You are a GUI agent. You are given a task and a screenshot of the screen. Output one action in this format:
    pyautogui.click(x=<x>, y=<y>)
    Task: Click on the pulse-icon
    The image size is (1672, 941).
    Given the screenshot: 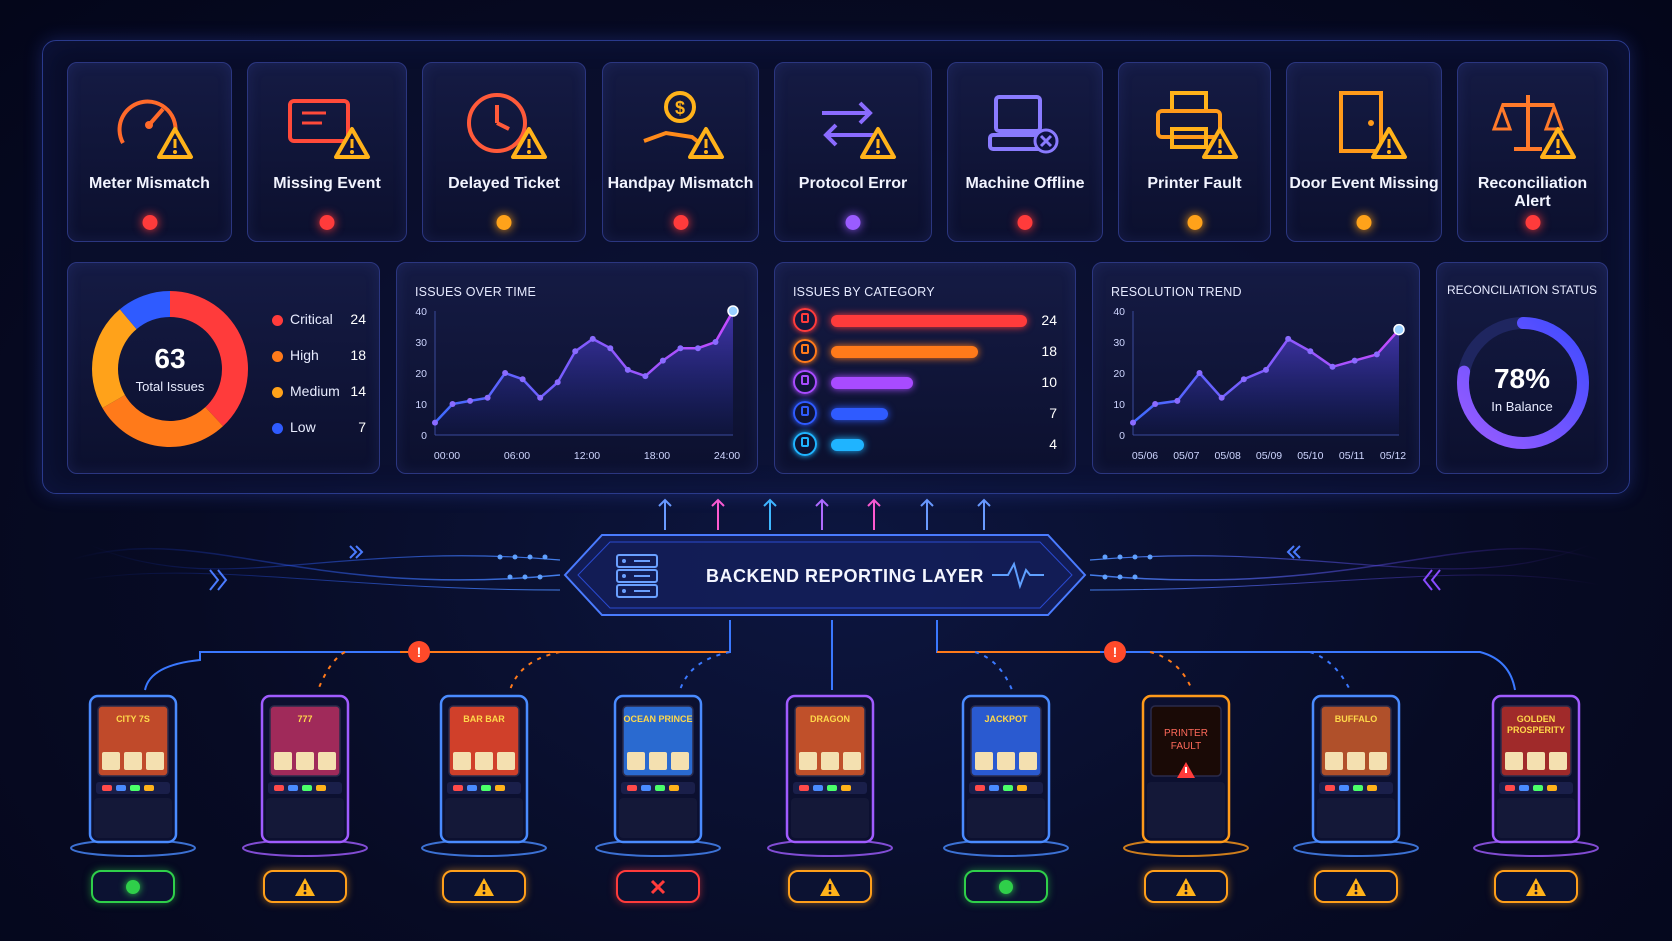 What is the action you would take?
    pyautogui.click(x=1018, y=575)
    